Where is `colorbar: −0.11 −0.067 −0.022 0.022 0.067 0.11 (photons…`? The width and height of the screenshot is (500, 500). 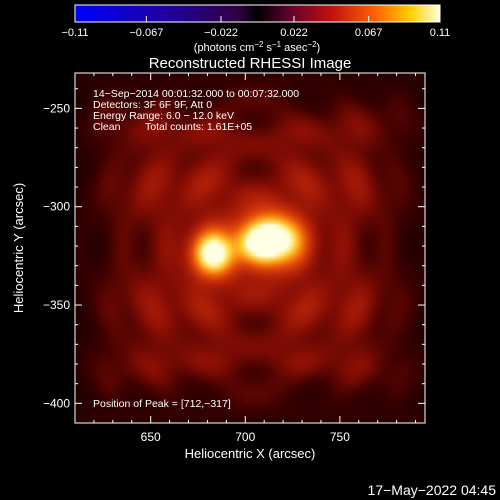
colorbar: −0.11 −0.067 −0.022 0.022 0.067 0.11 (photons… is located at coordinates (255, 29).